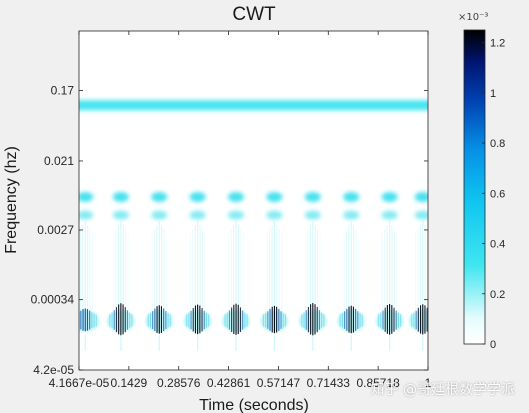 The width and height of the screenshot is (529, 413). What do you see at coordinates (442, 390) in the screenshot?
I see `watermark-text: 知乎 @哥廷根数学学派` at bounding box center [442, 390].